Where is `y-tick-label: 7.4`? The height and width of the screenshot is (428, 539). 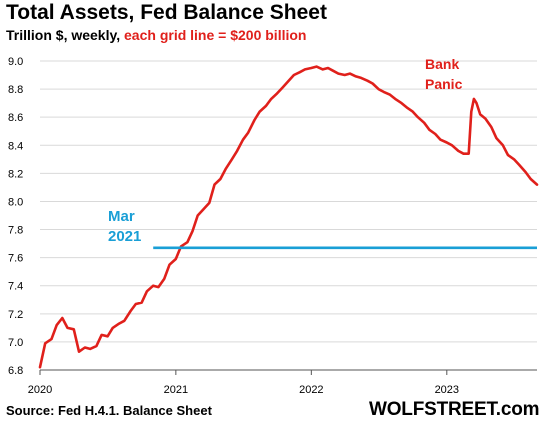
y-tick-label: 7.4 is located at coordinates (15, 287).